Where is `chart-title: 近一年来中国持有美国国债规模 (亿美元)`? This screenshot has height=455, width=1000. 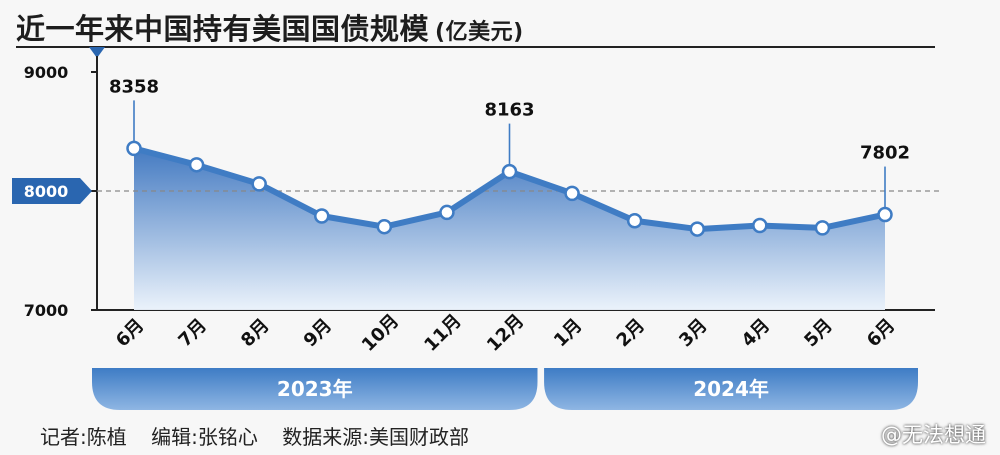
chart-title: 近一年来中国持有美国国债规模 (亿美元) is located at coordinates (270, 27).